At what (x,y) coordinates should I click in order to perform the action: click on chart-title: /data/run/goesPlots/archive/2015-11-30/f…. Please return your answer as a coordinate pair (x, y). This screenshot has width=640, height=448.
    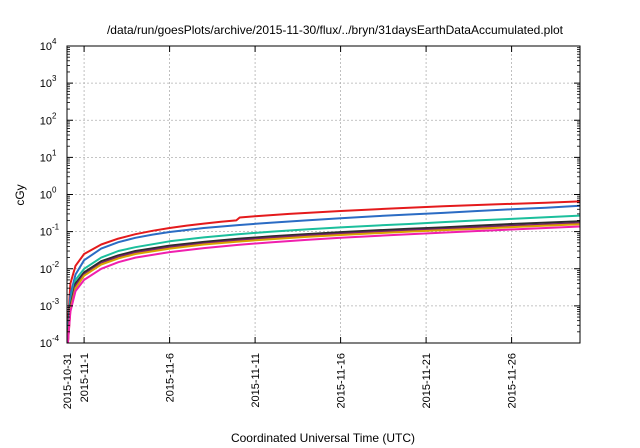
    Looking at the image, I should click on (335, 30).